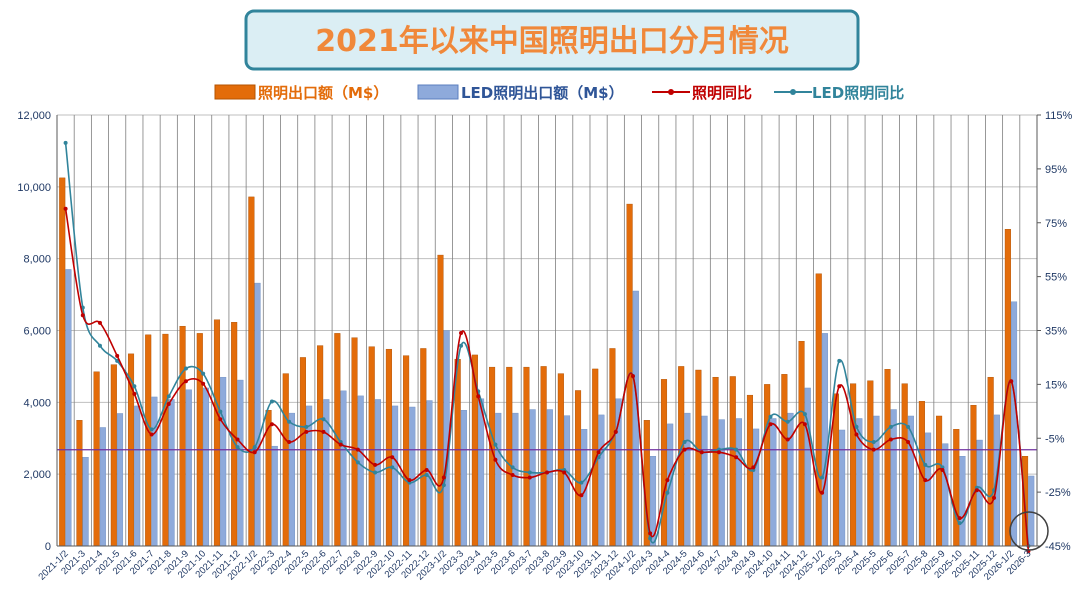 The width and height of the screenshot is (1080, 601). What do you see at coordinates (520, 93) in the screenshot?
I see `legend-item-led-export: LED照明出口额（M$）` at bounding box center [520, 93].